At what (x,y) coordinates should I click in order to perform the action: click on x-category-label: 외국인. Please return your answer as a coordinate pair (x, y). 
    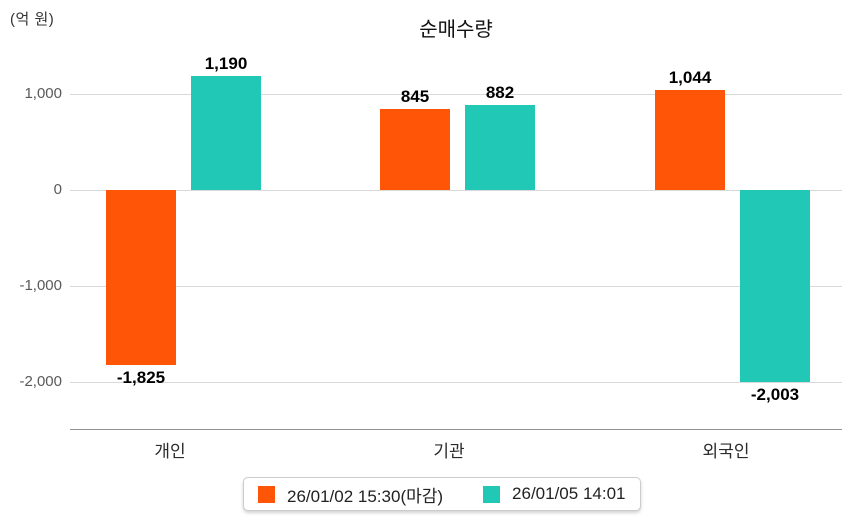
    Looking at the image, I should click on (726, 451).